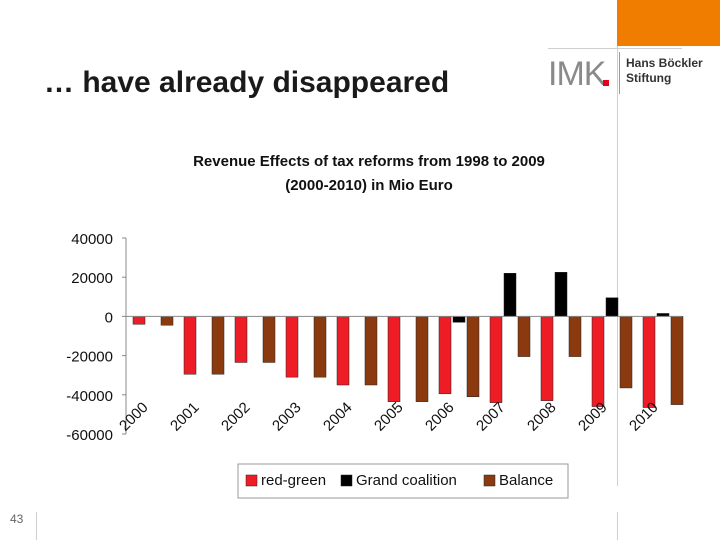 Image resolution: width=720 pixels, height=540 pixels. I want to click on bar-red-green-2004, so click(343, 351).